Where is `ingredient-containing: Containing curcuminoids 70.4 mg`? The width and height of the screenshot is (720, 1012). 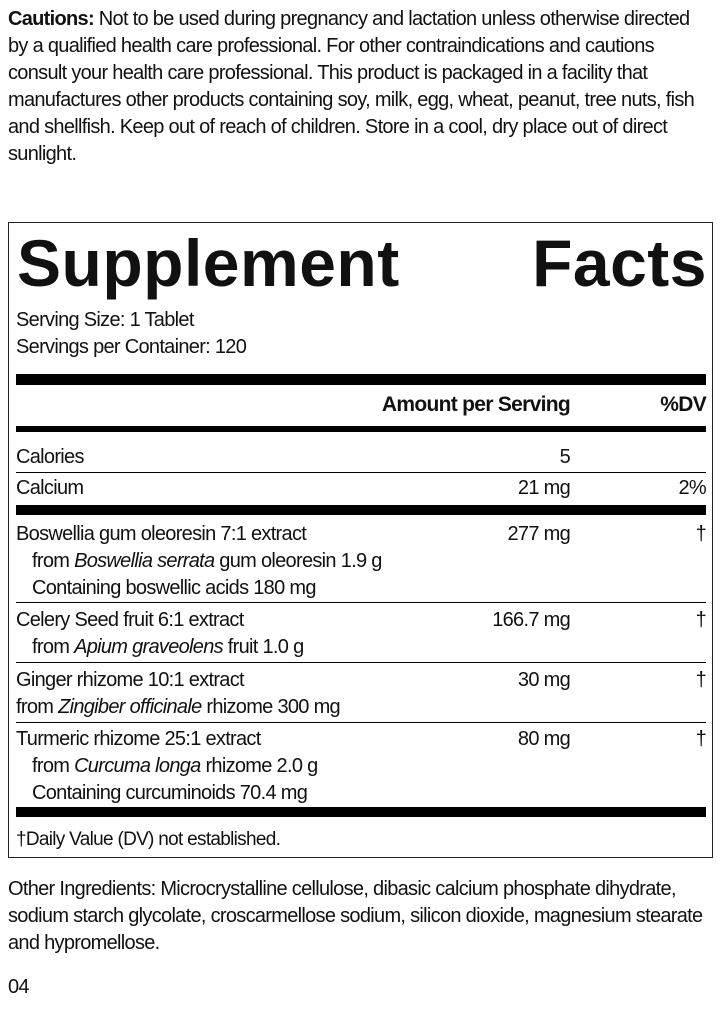
ingredient-containing: Containing curcuminoids 70.4 mg is located at coordinates (170, 793).